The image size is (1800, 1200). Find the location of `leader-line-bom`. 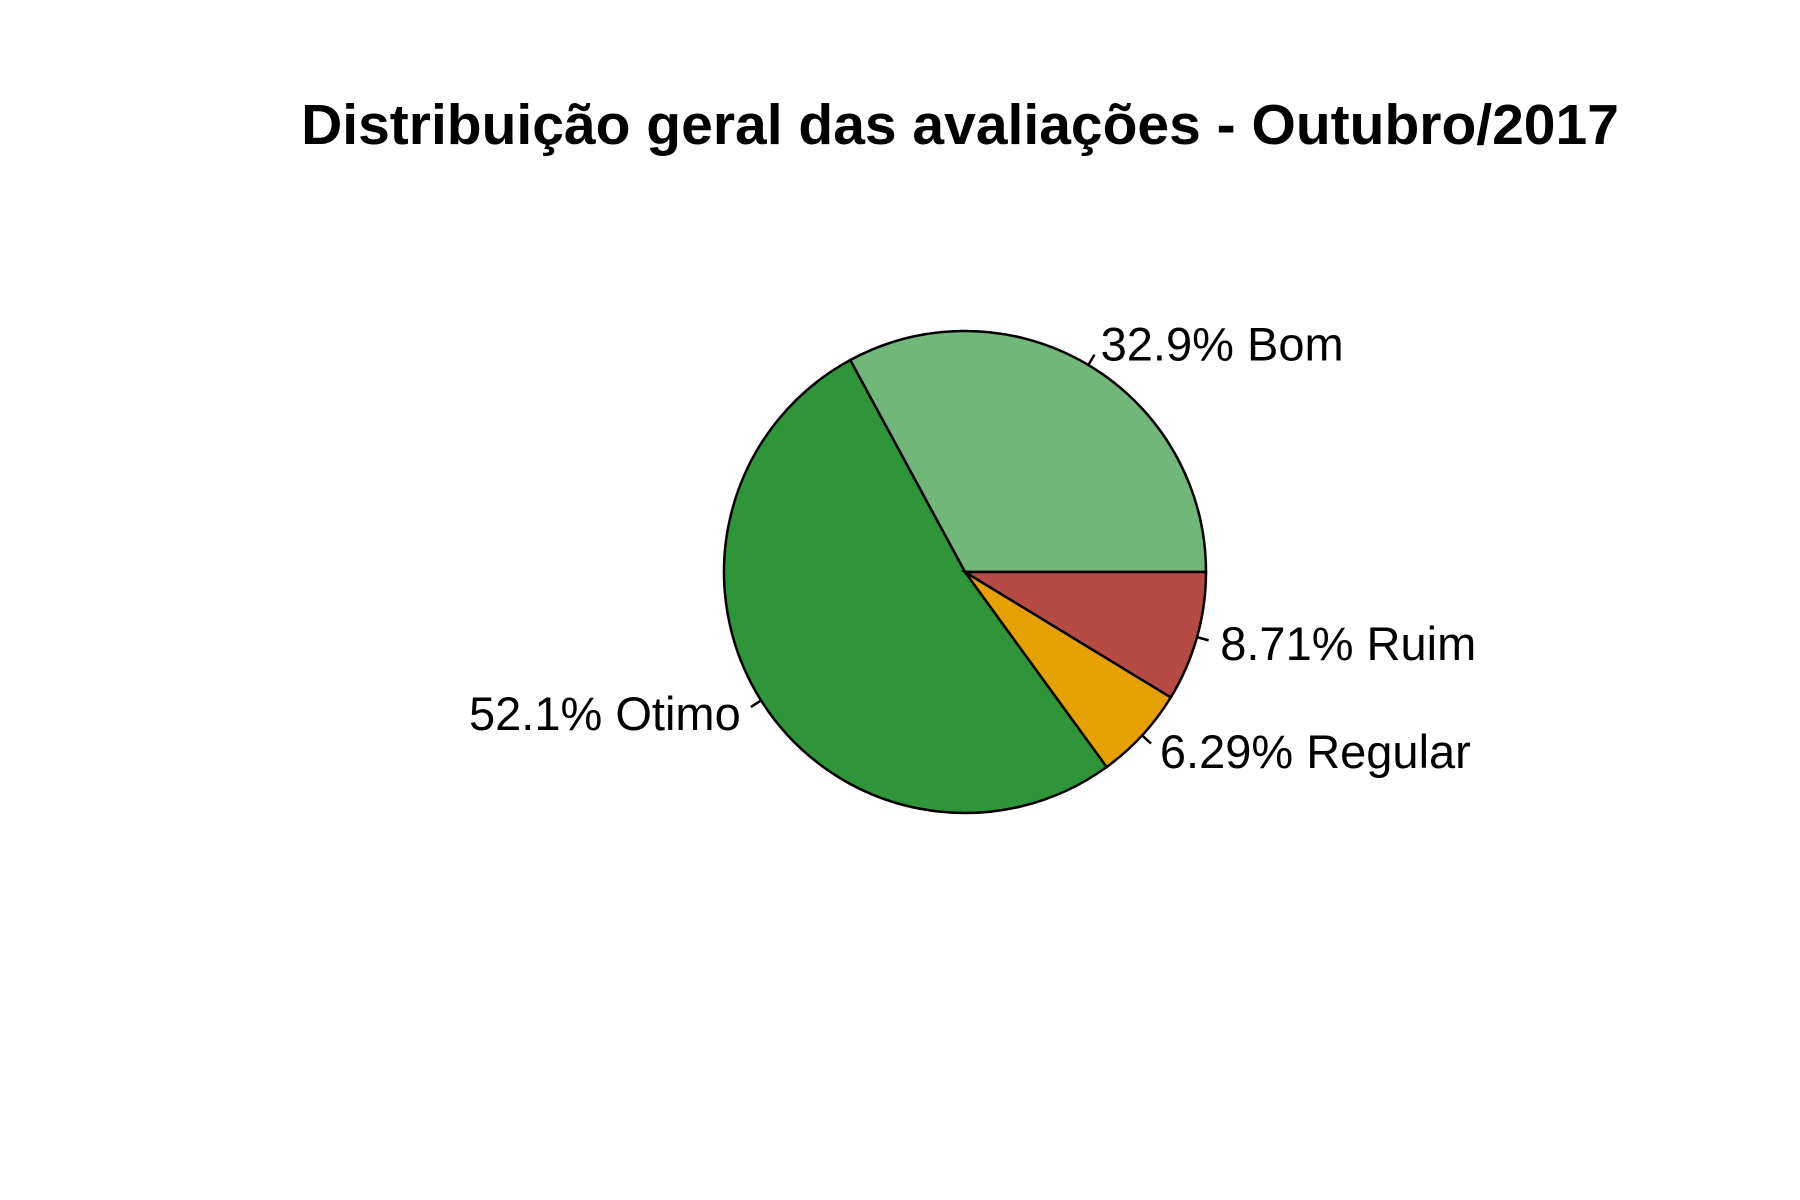

leader-line-bom is located at coordinates (1091, 359).